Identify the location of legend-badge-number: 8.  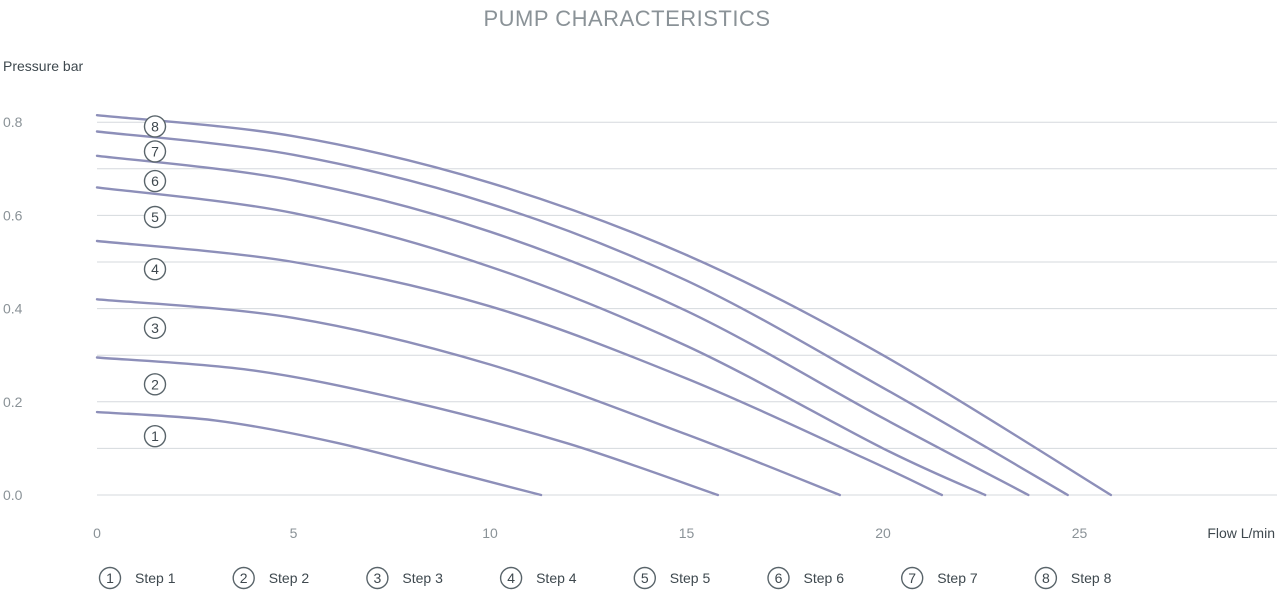
(1046, 578).